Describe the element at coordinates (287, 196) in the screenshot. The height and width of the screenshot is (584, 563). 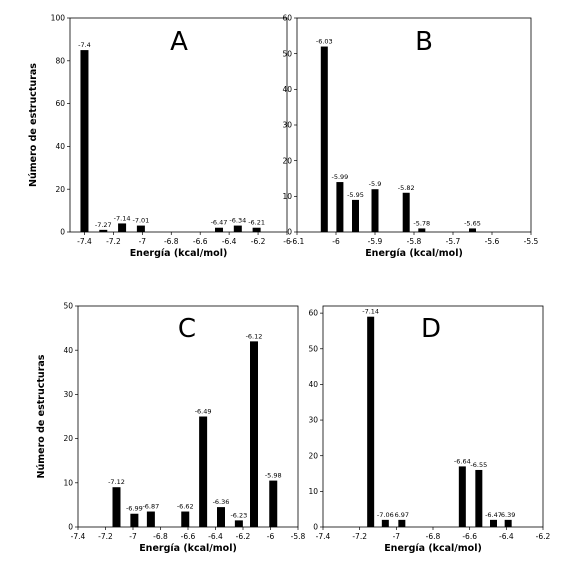
I see `panel-b-ytick-label: 10` at that location.